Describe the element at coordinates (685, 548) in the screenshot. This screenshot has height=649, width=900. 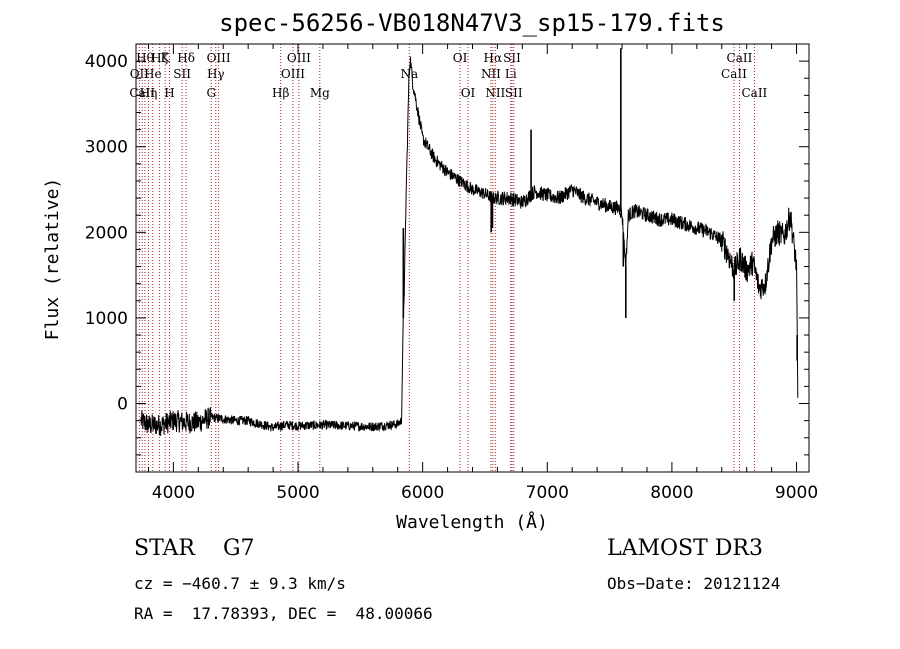
I see `survey-name: LAMOST DR3` at that location.